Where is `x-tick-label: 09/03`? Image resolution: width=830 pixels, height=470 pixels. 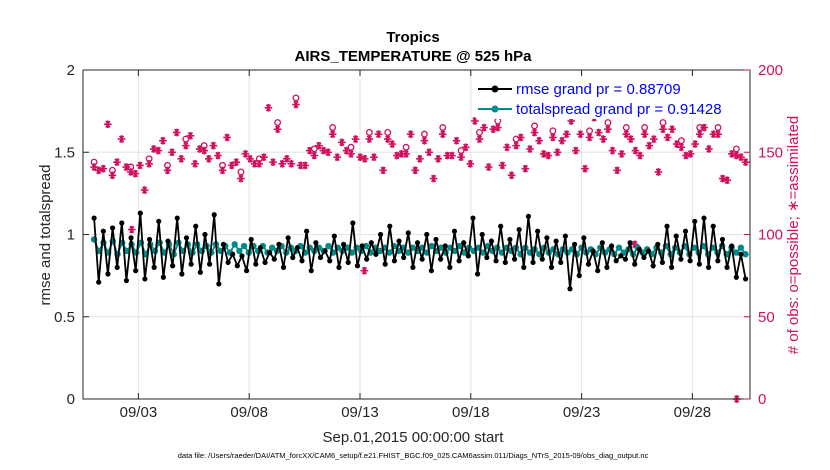
x-tick-label: 09/03 is located at coordinates (139, 412).